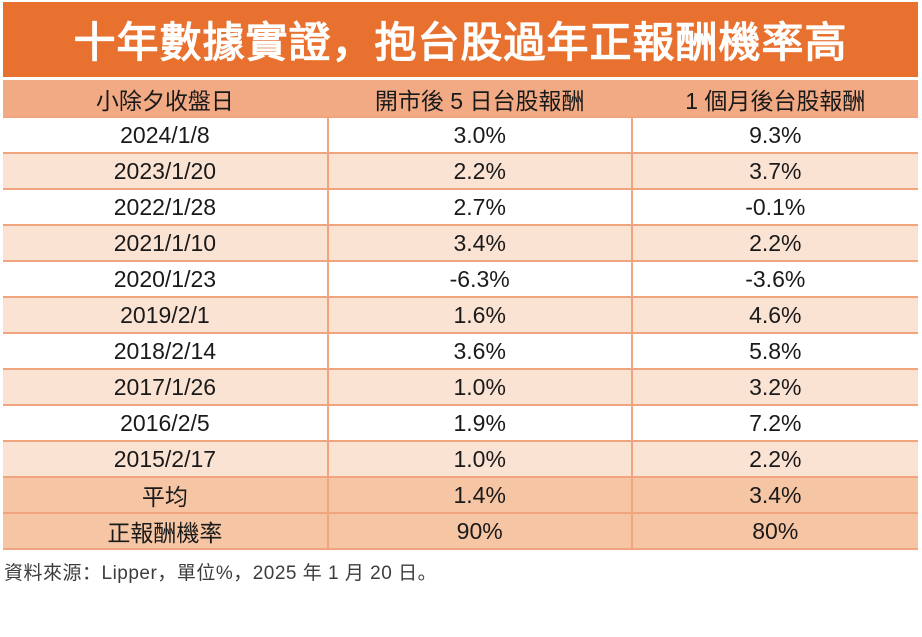  I want to click on table-cell: 2020/1/23, so click(166, 279).